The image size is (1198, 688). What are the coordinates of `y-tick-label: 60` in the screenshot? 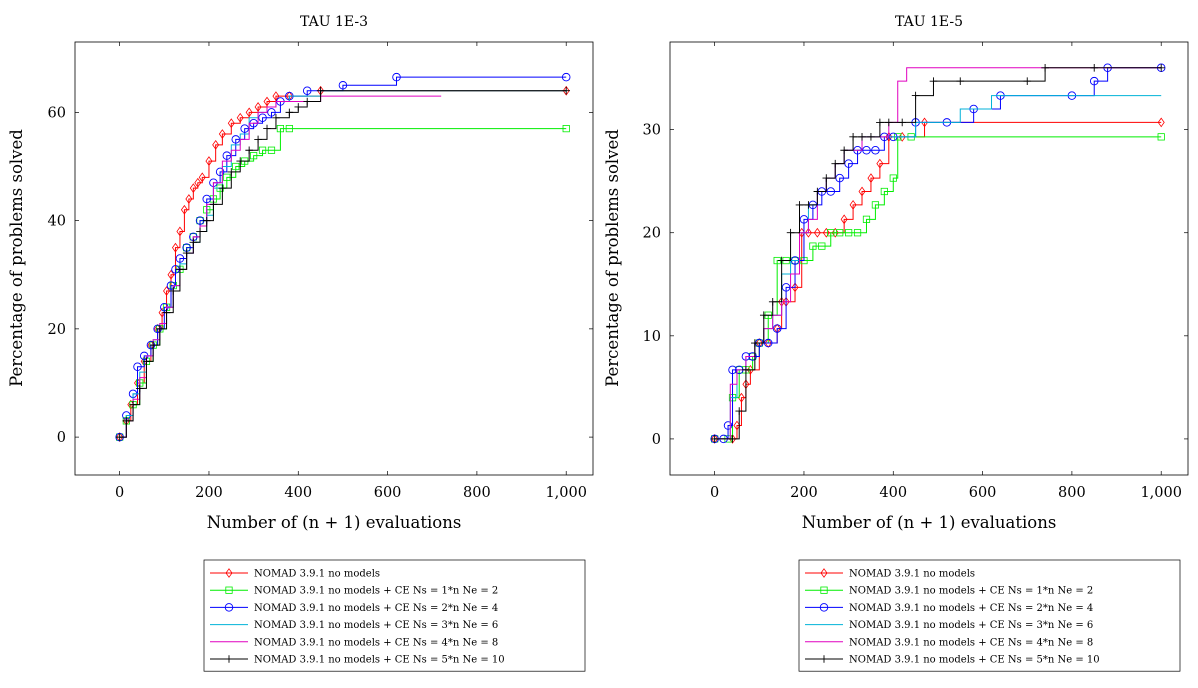 It's located at (57, 113).